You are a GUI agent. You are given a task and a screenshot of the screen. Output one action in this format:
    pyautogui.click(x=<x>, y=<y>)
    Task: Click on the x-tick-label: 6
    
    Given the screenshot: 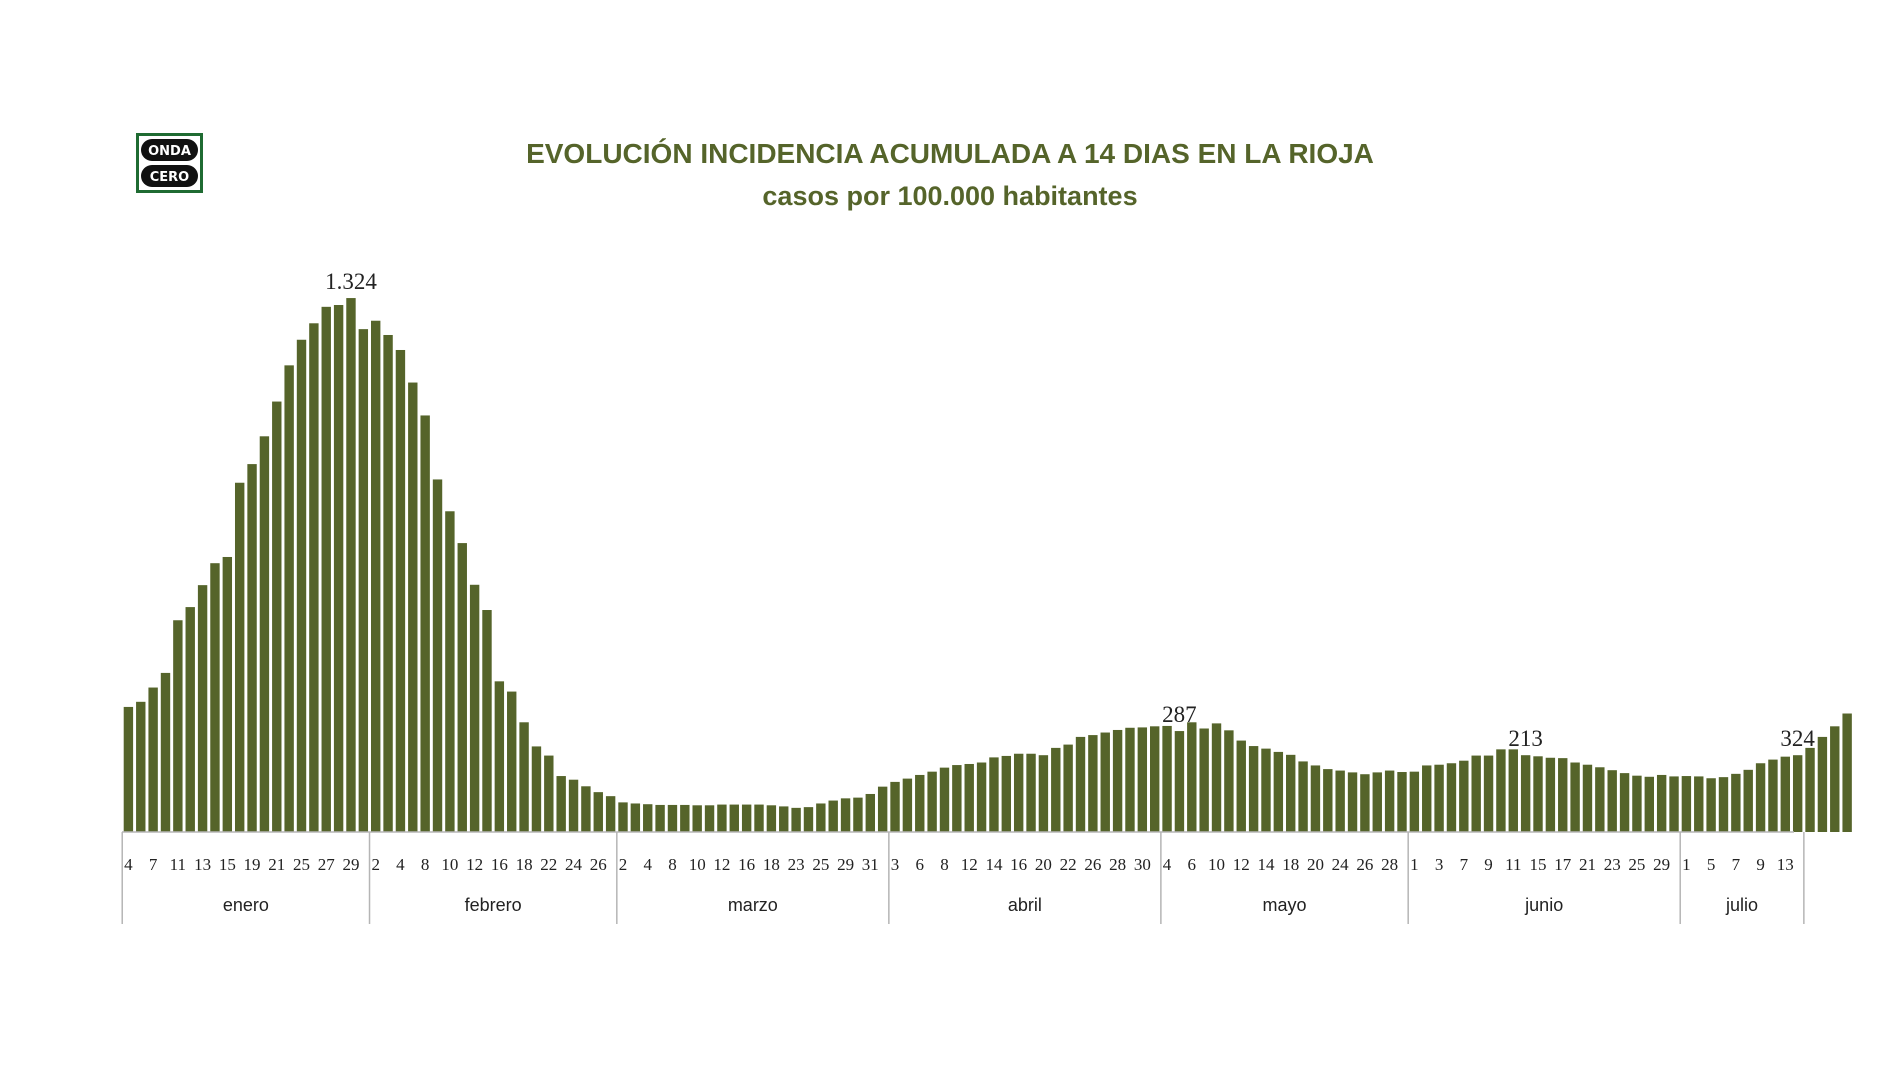 What is the action you would take?
    pyautogui.click(x=920, y=864)
    